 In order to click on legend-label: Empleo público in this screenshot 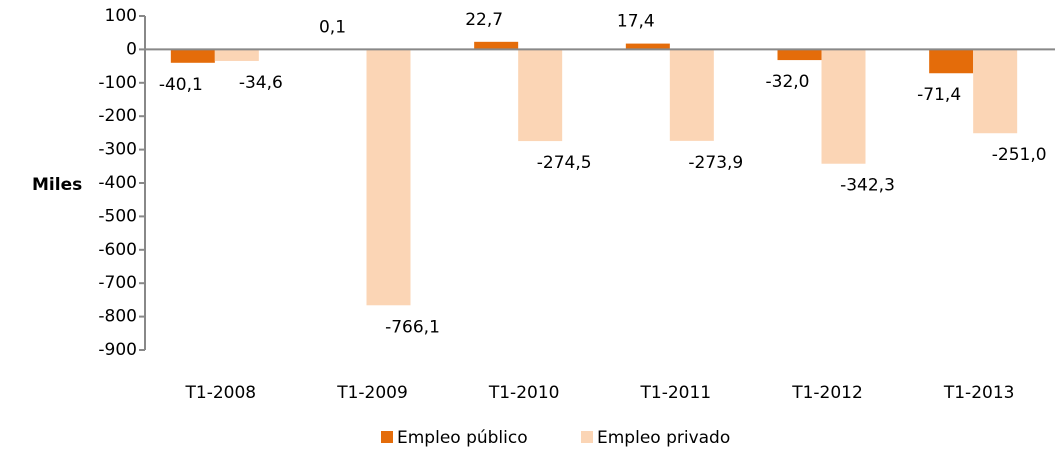, I will do `click(462, 438)`.